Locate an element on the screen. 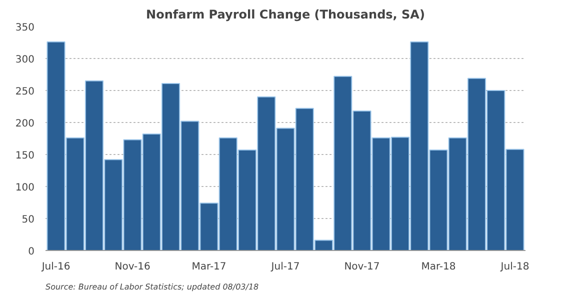 This screenshot has width=565, height=300. x-tick-label: Mar-18 is located at coordinates (438, 267).